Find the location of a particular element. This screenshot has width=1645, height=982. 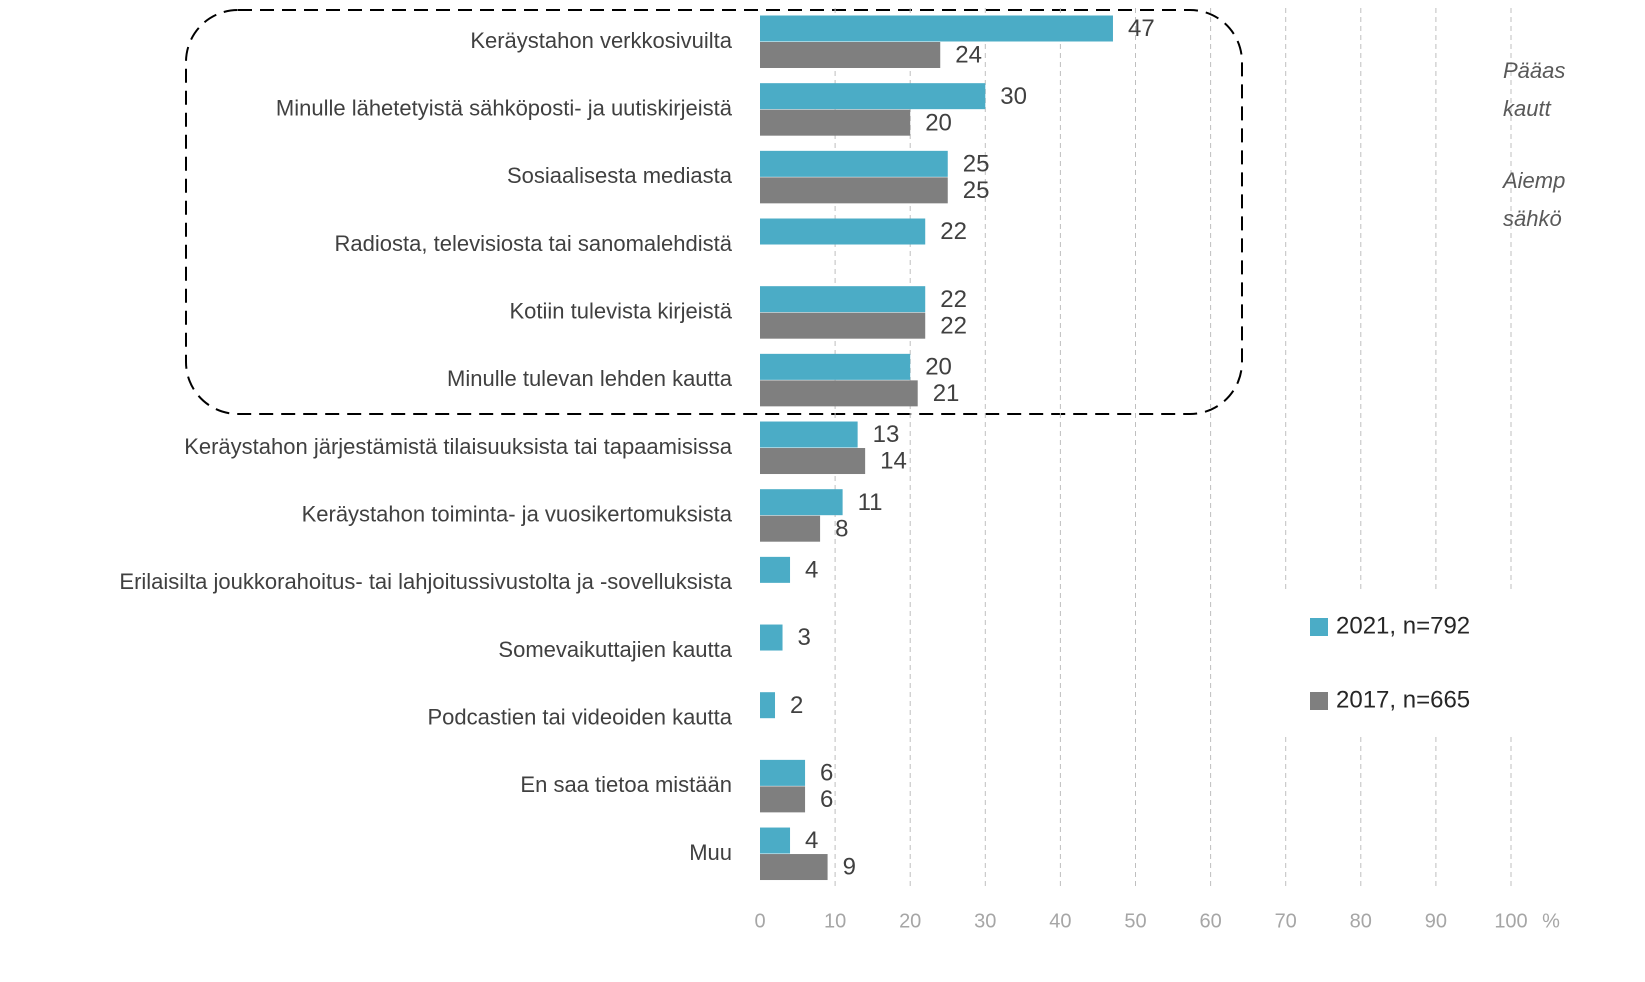

category-label: Podcastien tai videoiden kautta is located at coordinates (579, 717).